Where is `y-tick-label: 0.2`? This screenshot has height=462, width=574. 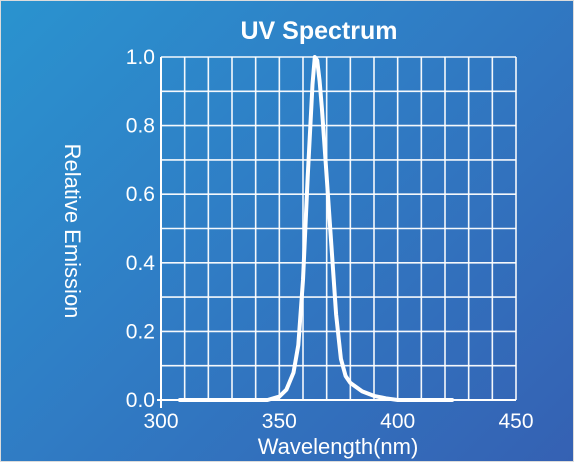
y-tick-label: 0.2 is located at coordinates (140, 331).